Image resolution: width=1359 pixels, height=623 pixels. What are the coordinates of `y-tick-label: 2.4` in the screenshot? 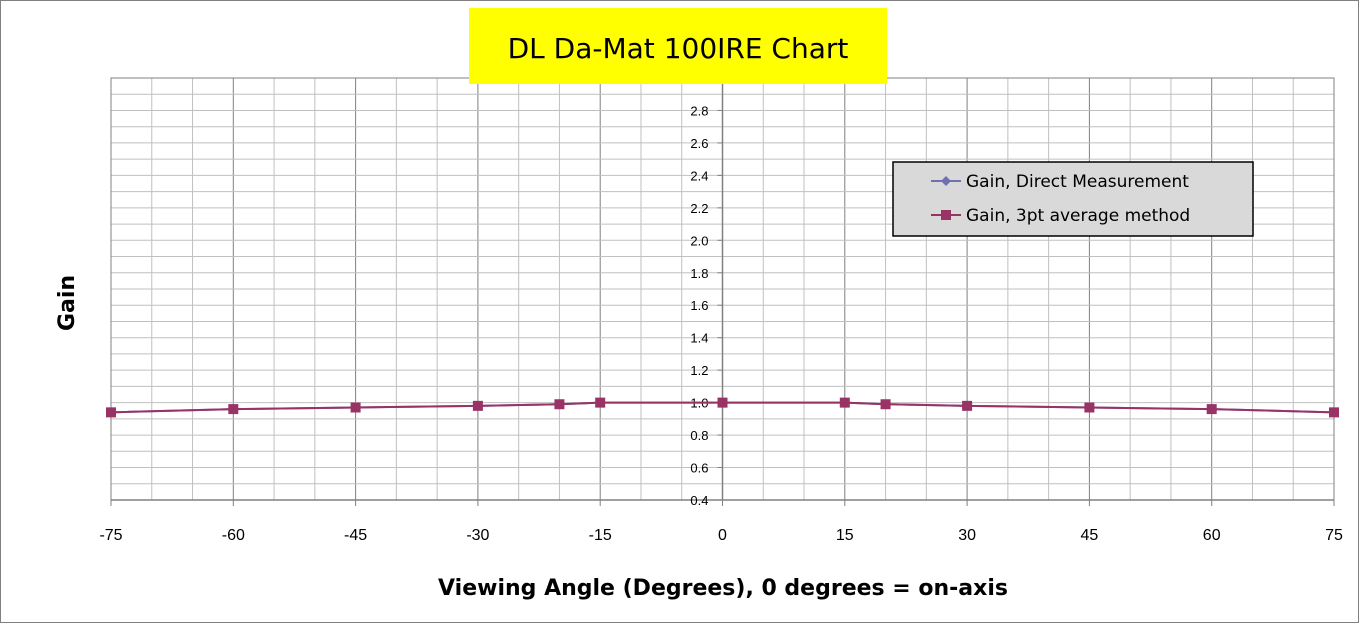 It's located at (699, 175).